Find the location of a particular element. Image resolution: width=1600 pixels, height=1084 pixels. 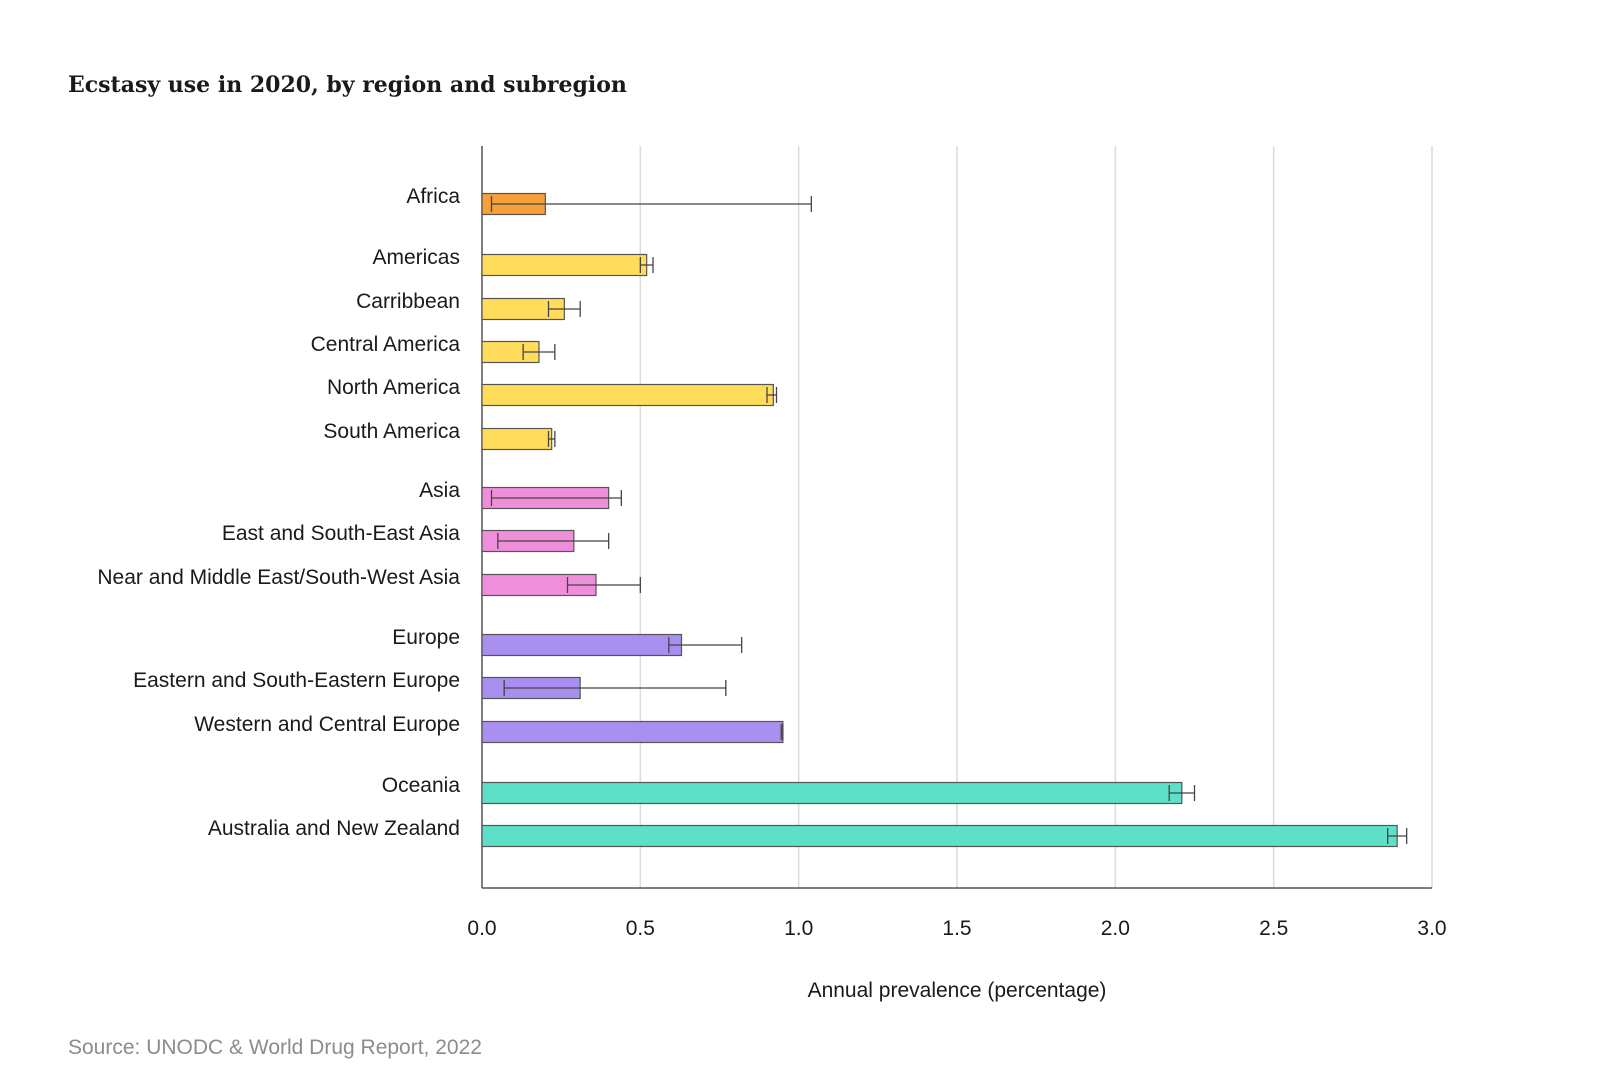

x-tick-label: 2.5 is located at coordinates (1273, 928).